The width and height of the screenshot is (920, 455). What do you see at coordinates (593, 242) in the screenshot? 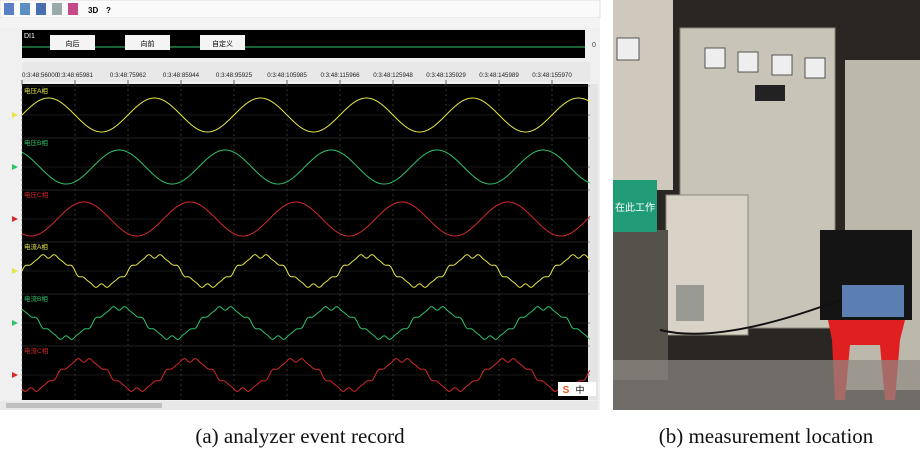
I see `v-scrollbar` at bounding box center [593, 242].